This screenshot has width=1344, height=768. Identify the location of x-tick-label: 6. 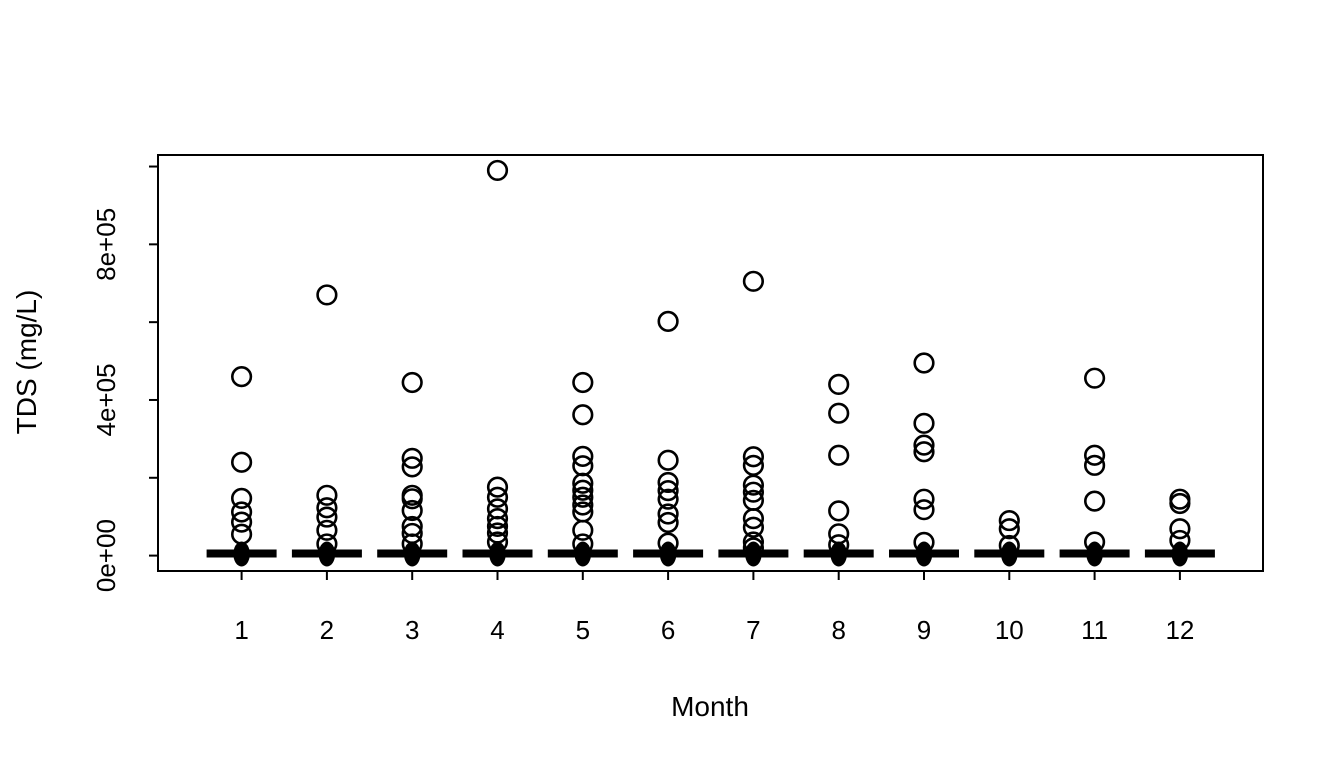
(668, 630).